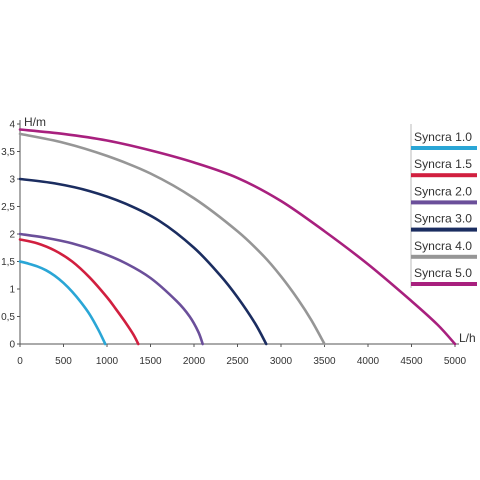 This screenshot has width=480, height=480. What do you see at coordinates (194, 361) in the screenshot?
I see `x-tick-label: 2000` at bounding box center [194, 361].